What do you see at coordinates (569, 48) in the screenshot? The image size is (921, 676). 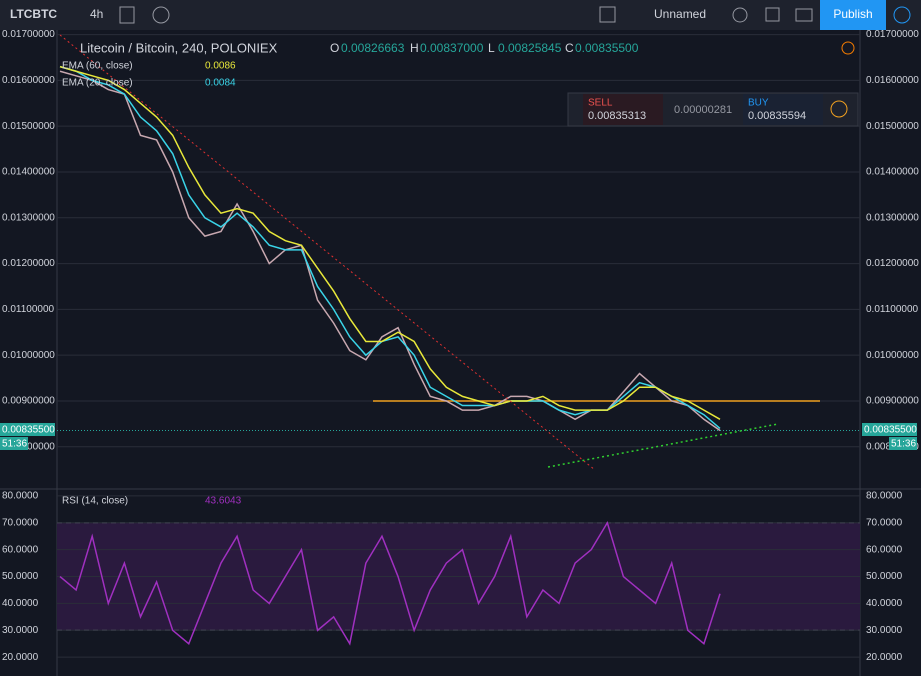 I see `close-label: C` at bounding box center [569, 48].